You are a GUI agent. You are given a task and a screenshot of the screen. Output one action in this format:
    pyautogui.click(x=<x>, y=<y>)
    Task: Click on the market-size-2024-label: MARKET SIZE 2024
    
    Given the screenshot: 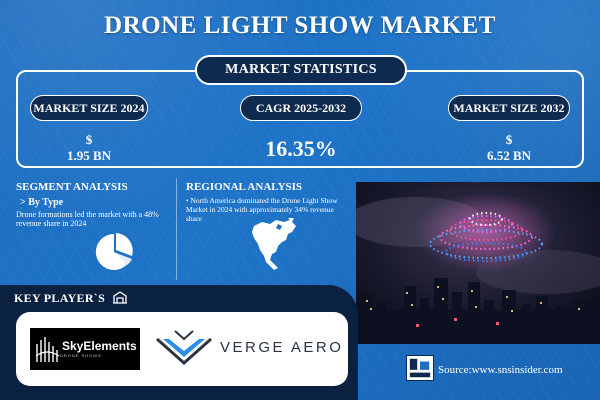 What is the action you would take?
    pyautogui.click(x=89, y=108)
    